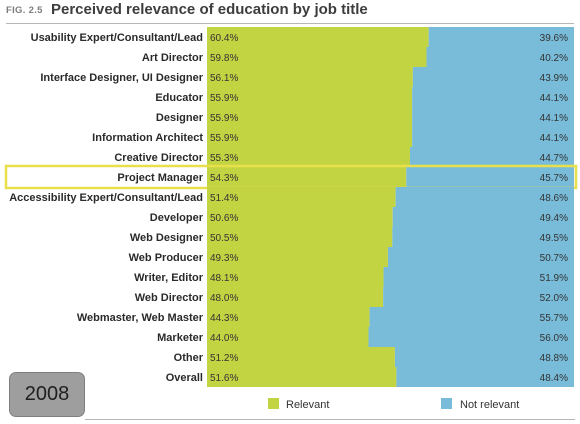 Image resolution: width=580 pixels, height=424 pixels. Describe the element at coordinates (224, 258) in the screenshot. I see `data-label-relevant: 49.3%` at that location.